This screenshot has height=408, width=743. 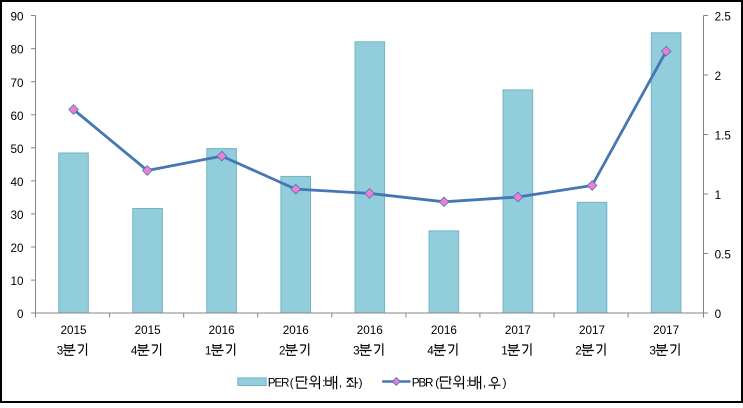 I want to click on svg-text: 60, so click(x=17, y=116).